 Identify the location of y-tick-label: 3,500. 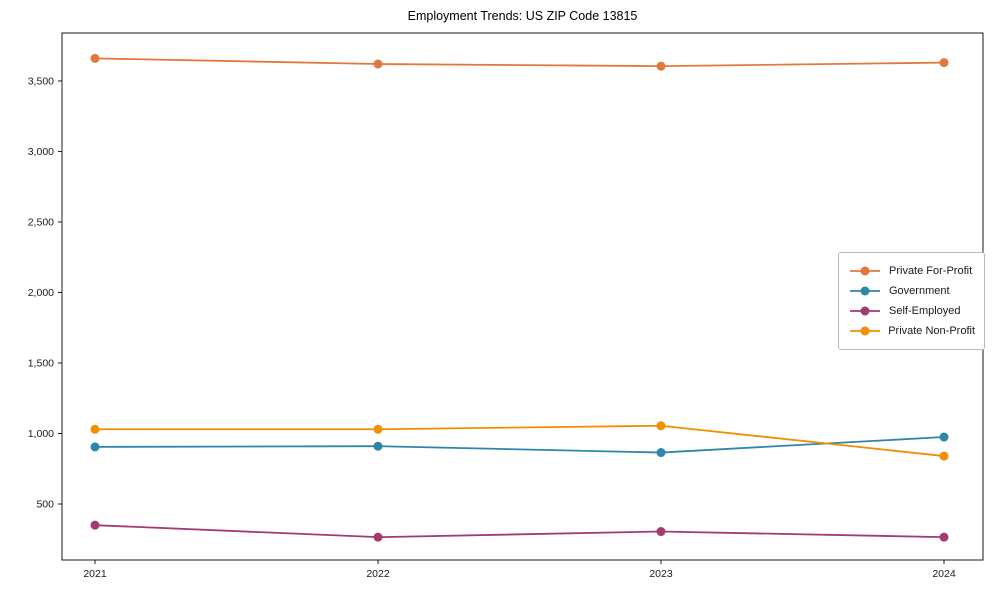
(41, 81).